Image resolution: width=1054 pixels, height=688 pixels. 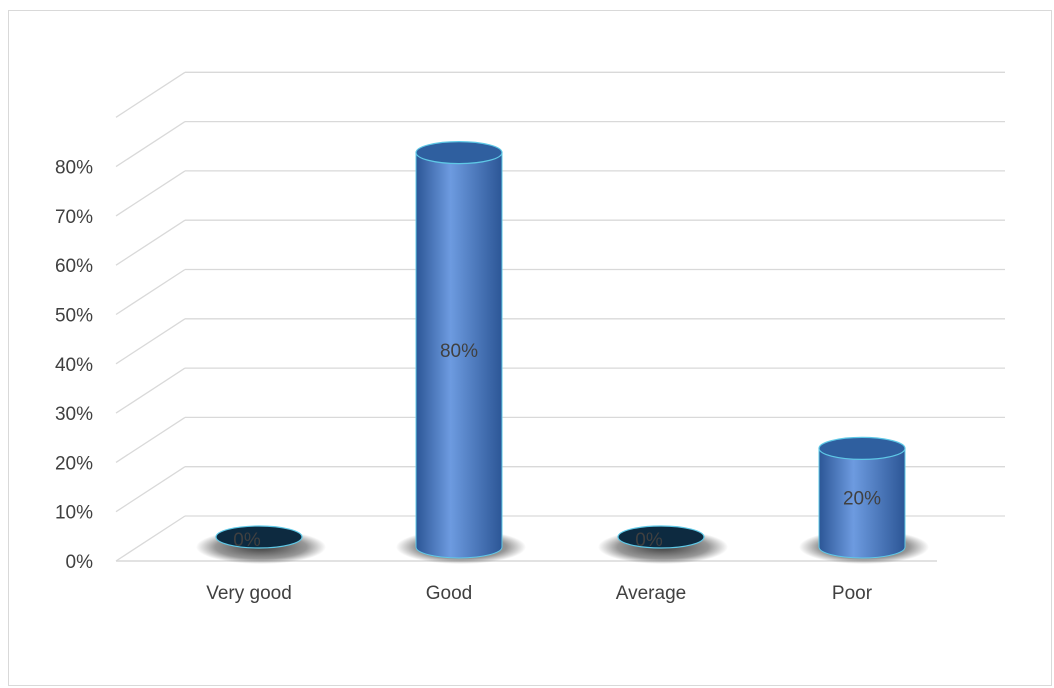 I want to click on y-tick-label: 40%, so click(x=74, y=365).